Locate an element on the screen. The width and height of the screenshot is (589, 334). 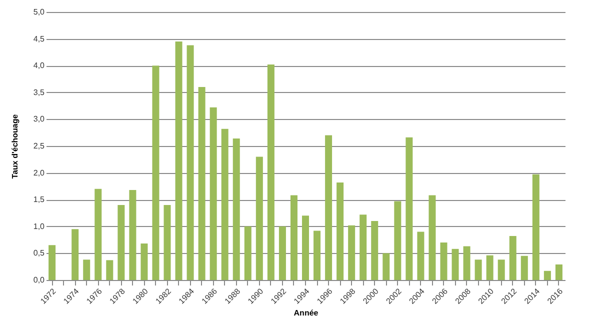
y-tick-label: 1,5 is located at coordinates (39, 199).